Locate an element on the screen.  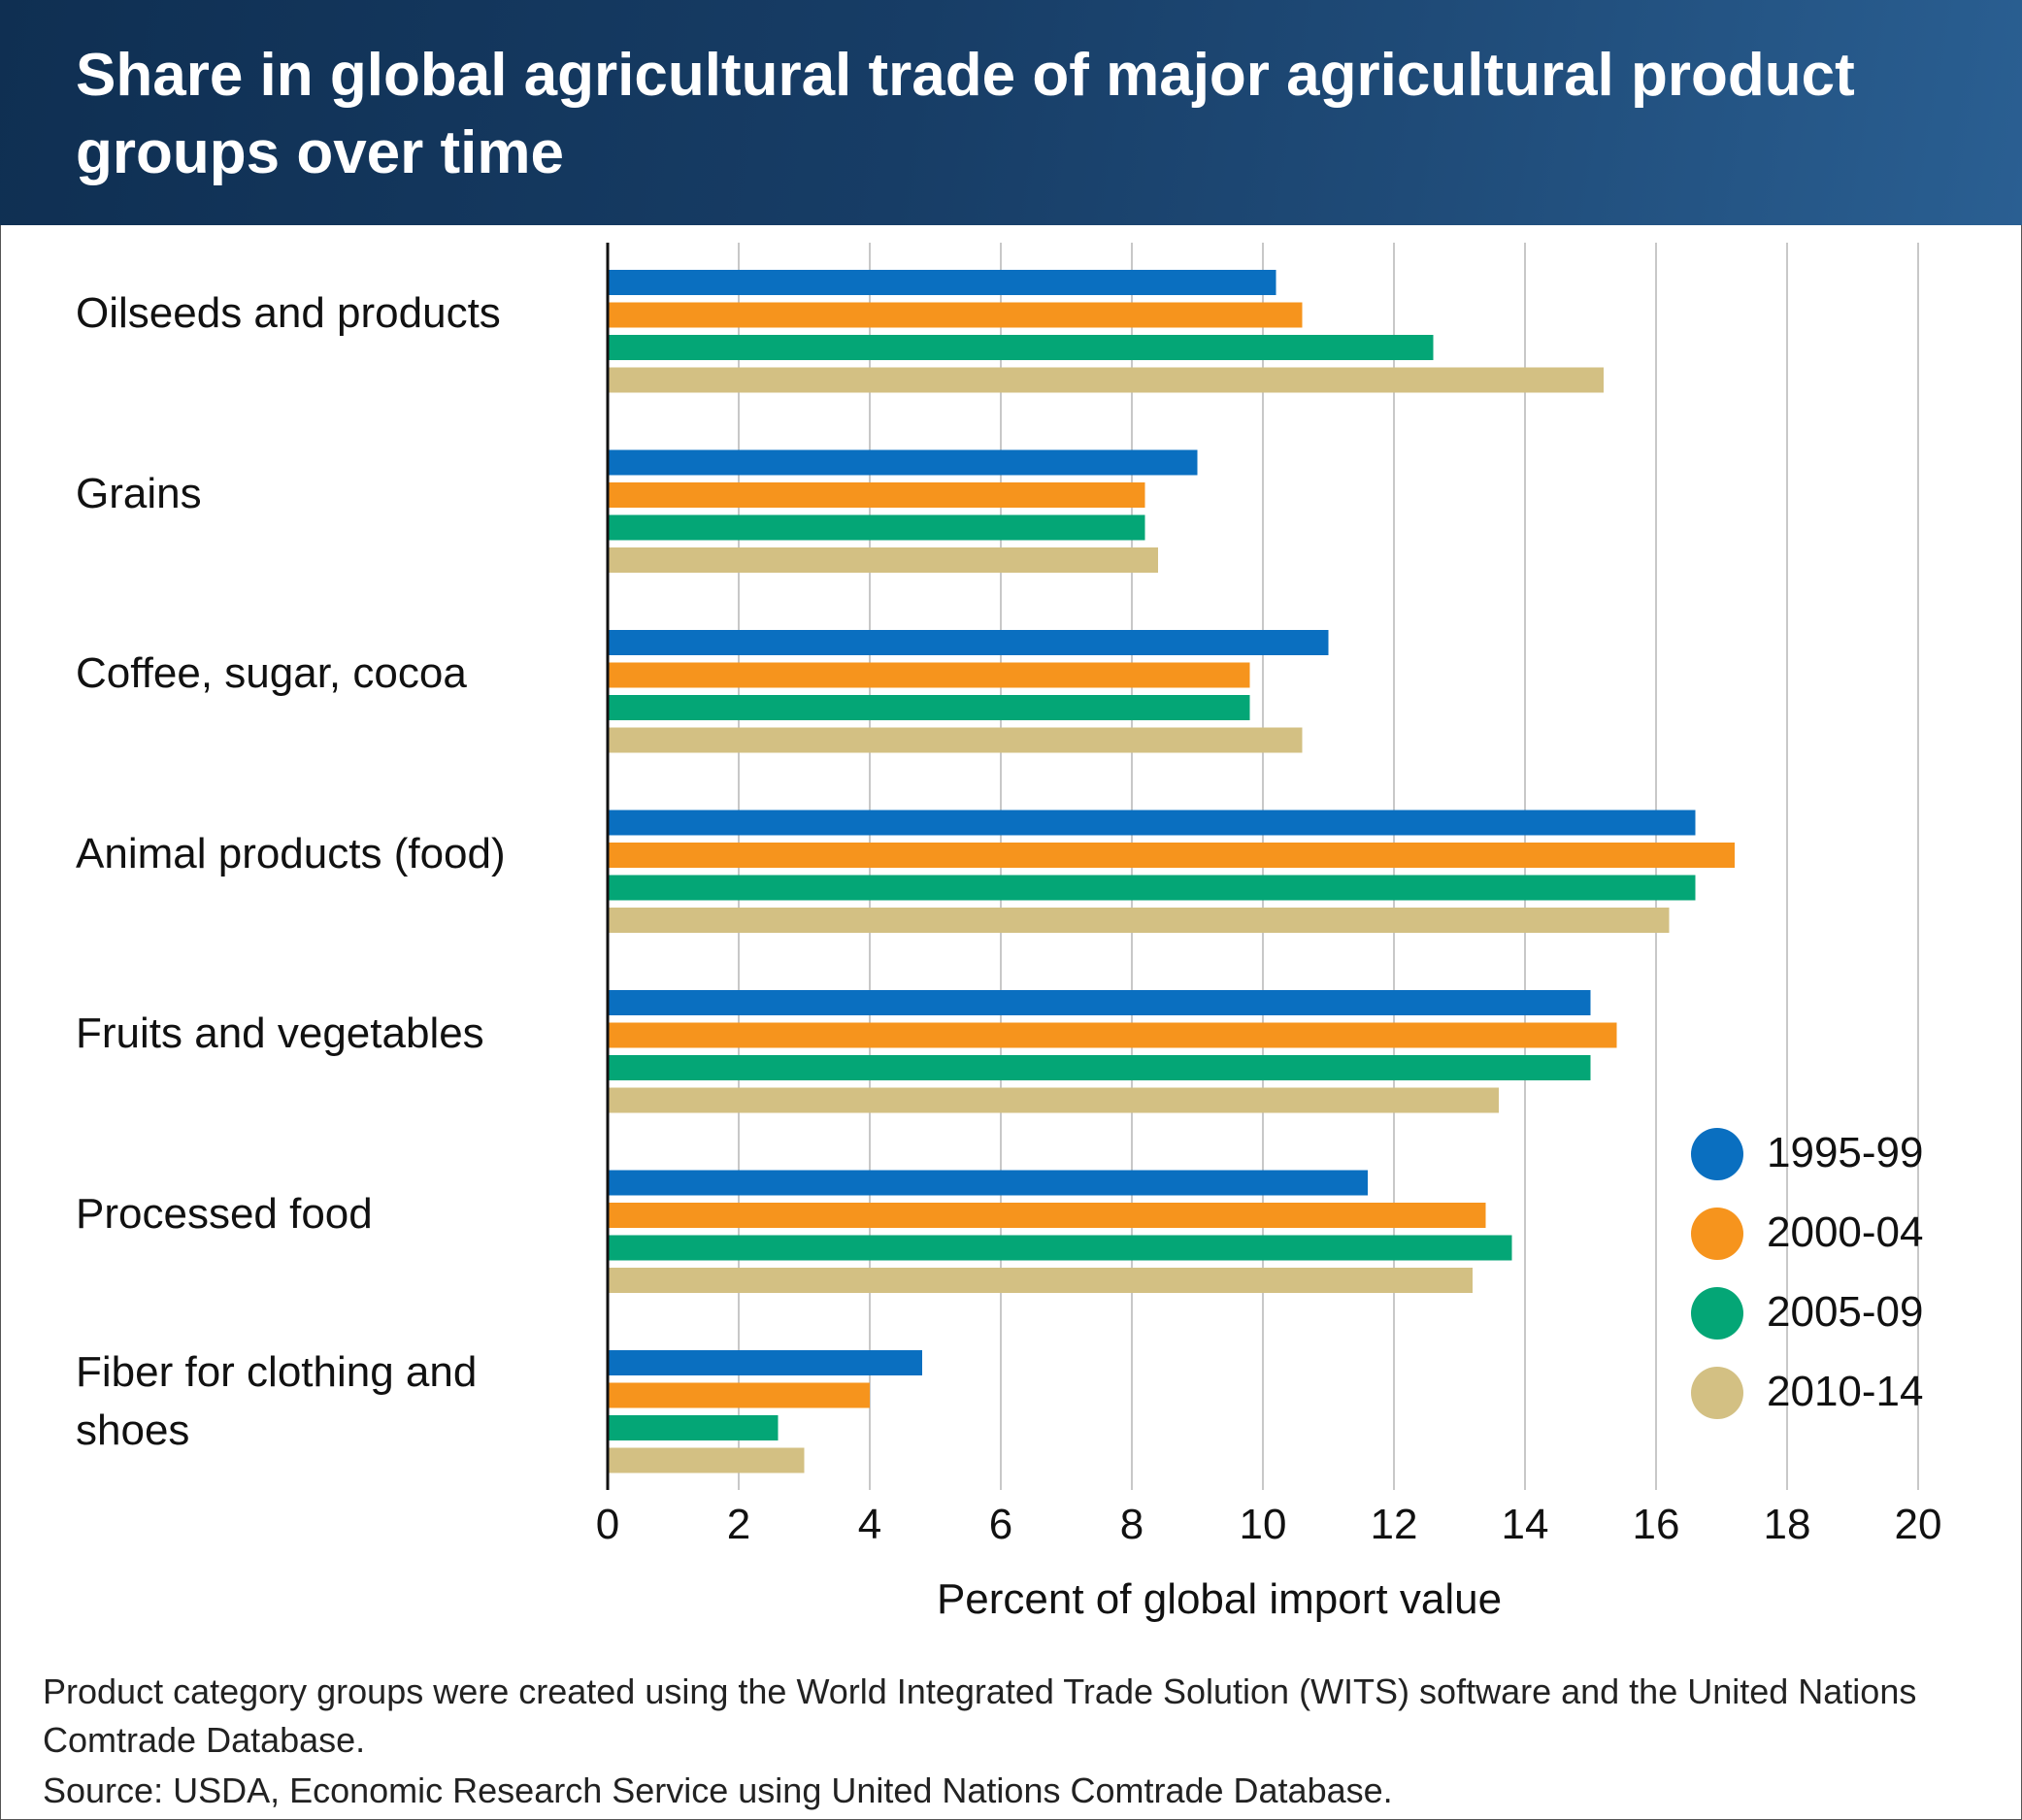
category-label: Grains is located at coordinates (139, 493).